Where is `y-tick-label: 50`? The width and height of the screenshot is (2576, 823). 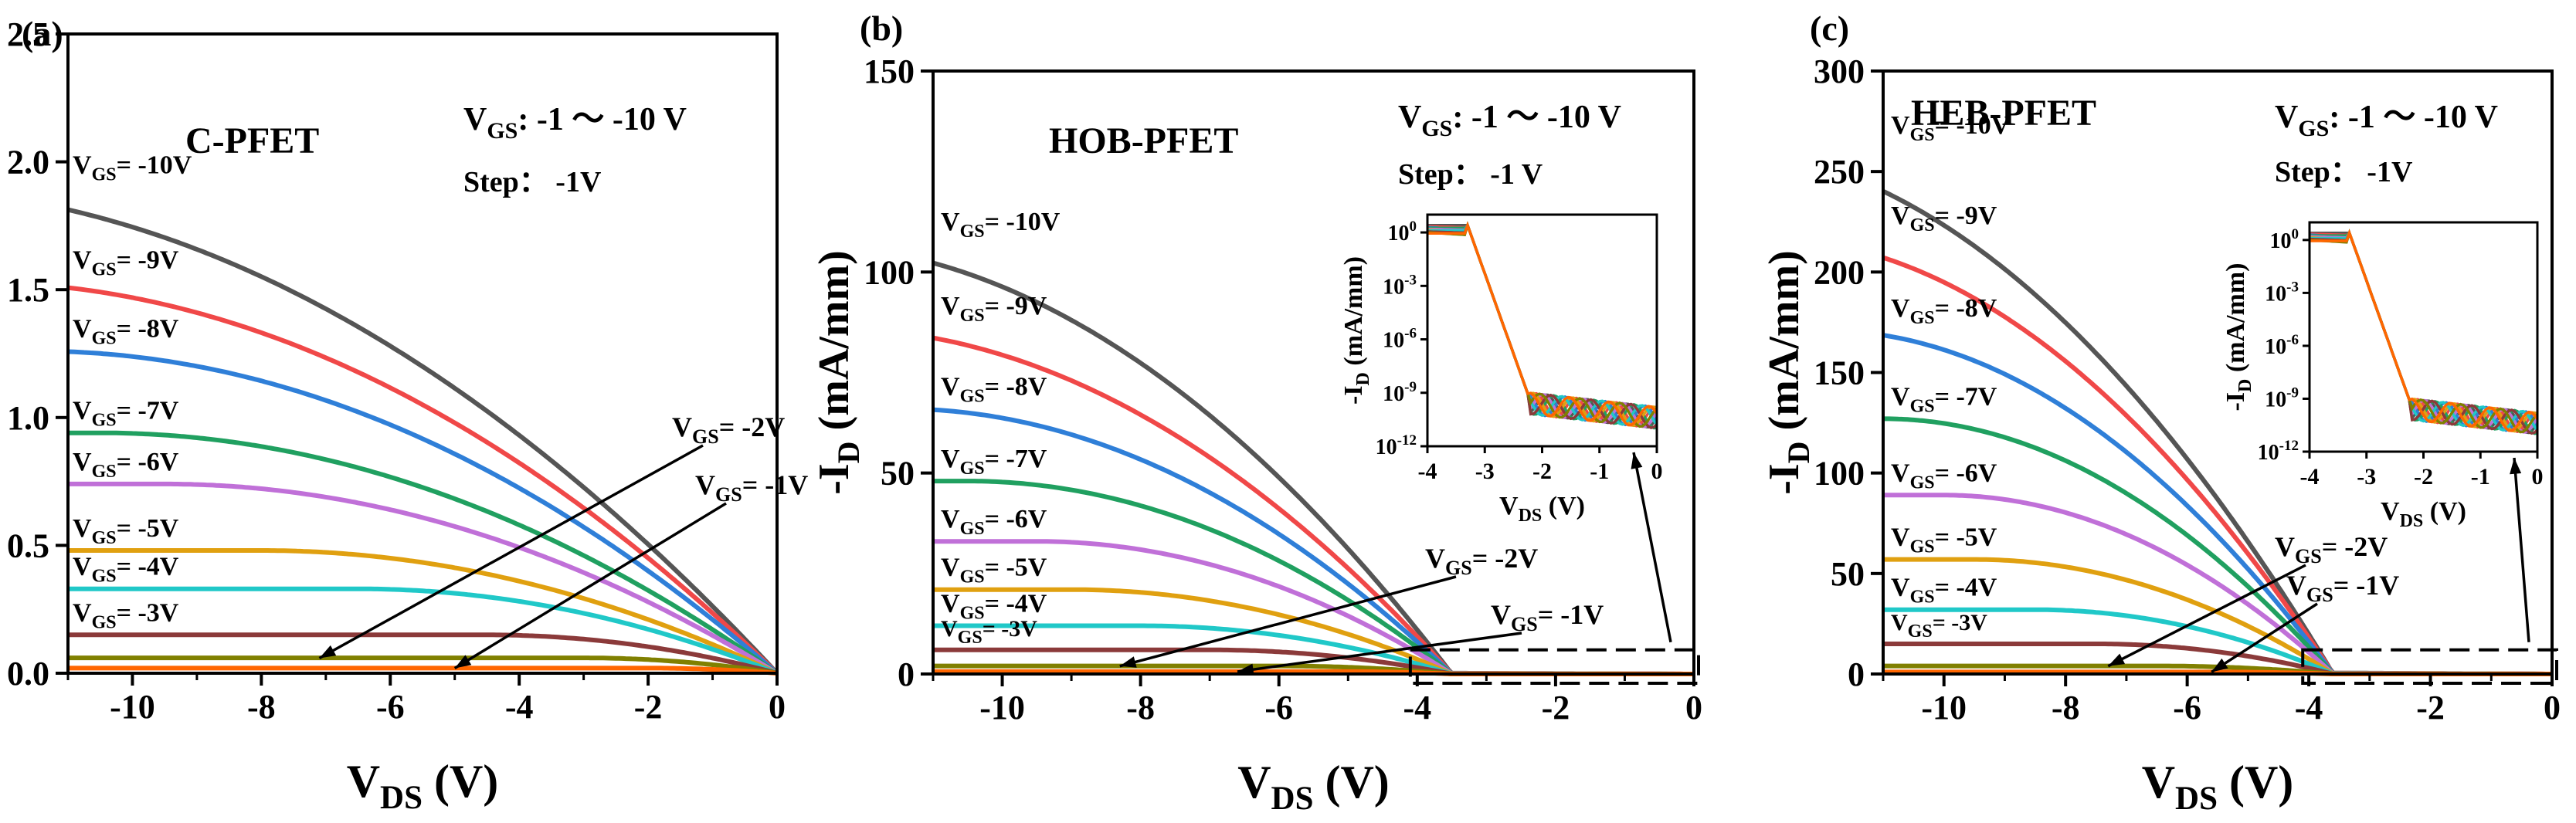
y-tick-label: 50 is located at coordinates (898, 474).